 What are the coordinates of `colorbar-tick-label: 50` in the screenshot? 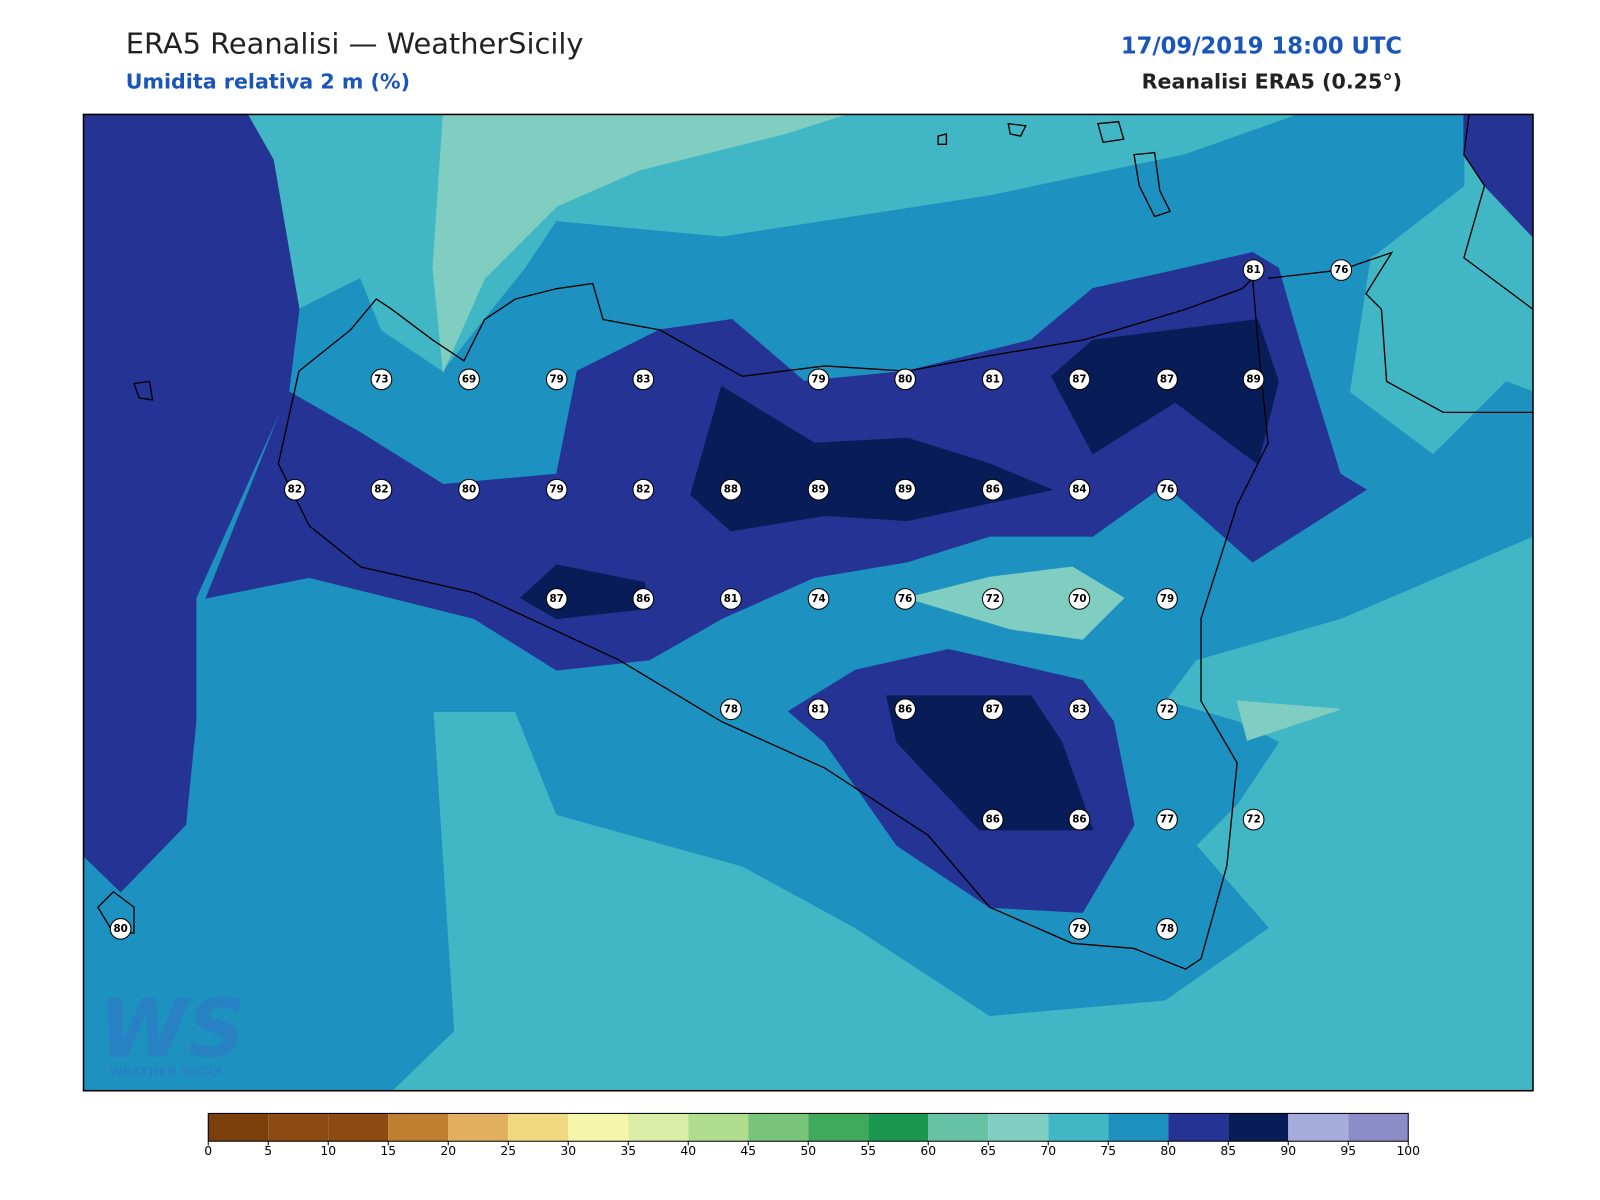 It's located at (808, 1151).